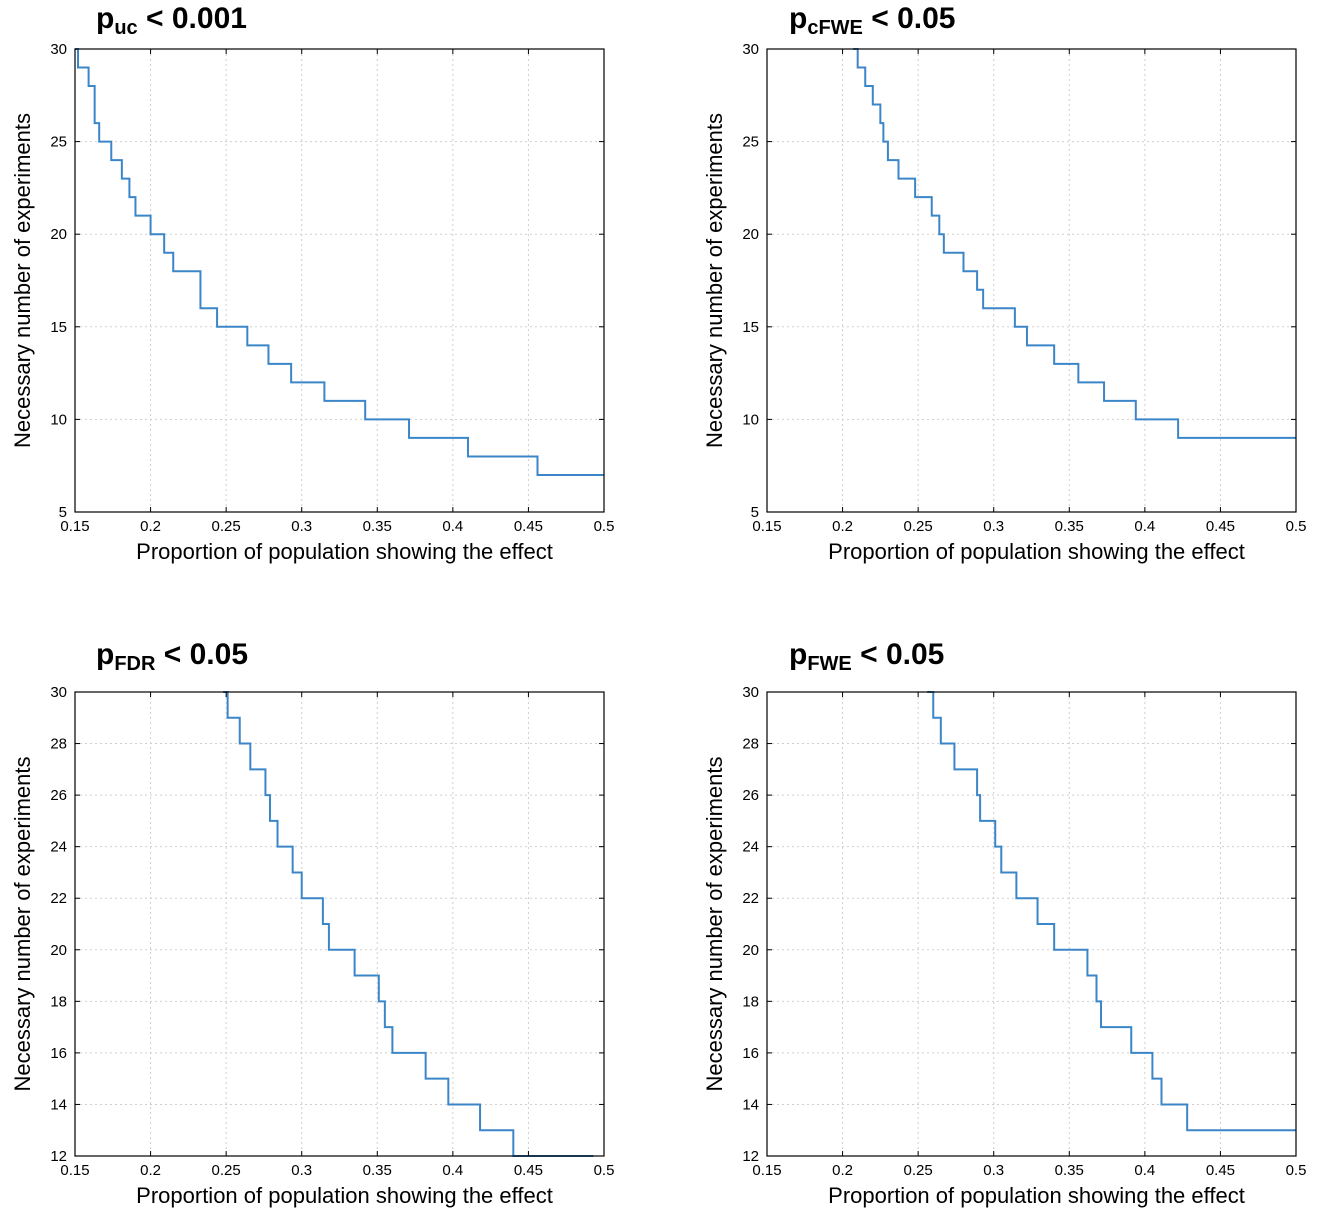  Describe the element at coordinates (192, 18) in the screenshot. I see `title-threshold: < 0.001` at that location.